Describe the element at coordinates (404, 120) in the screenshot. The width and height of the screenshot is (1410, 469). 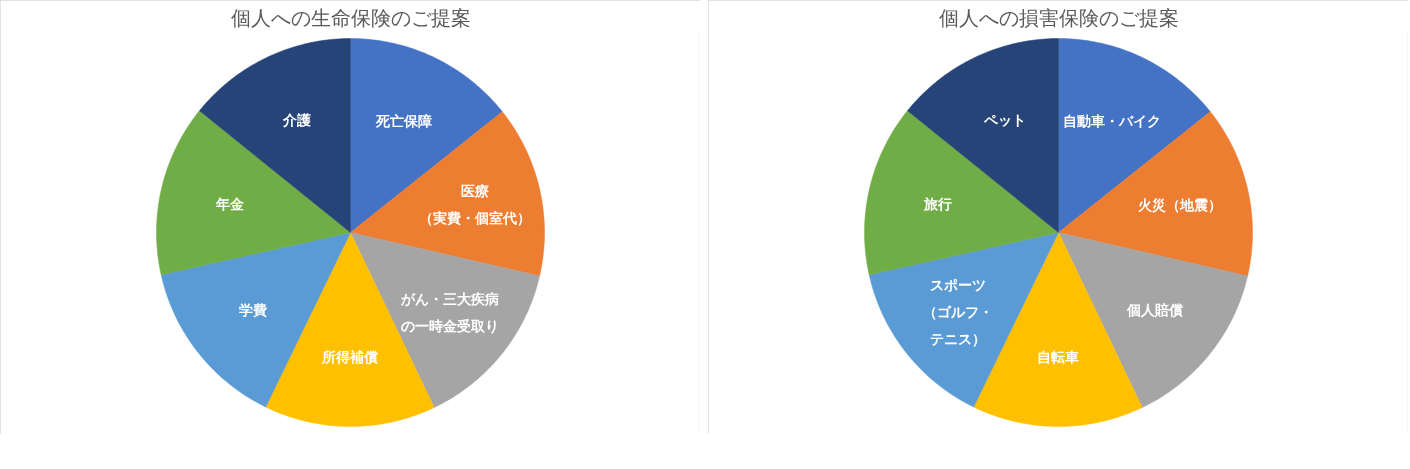
I see `slice-label: 死亡保障` at that location.